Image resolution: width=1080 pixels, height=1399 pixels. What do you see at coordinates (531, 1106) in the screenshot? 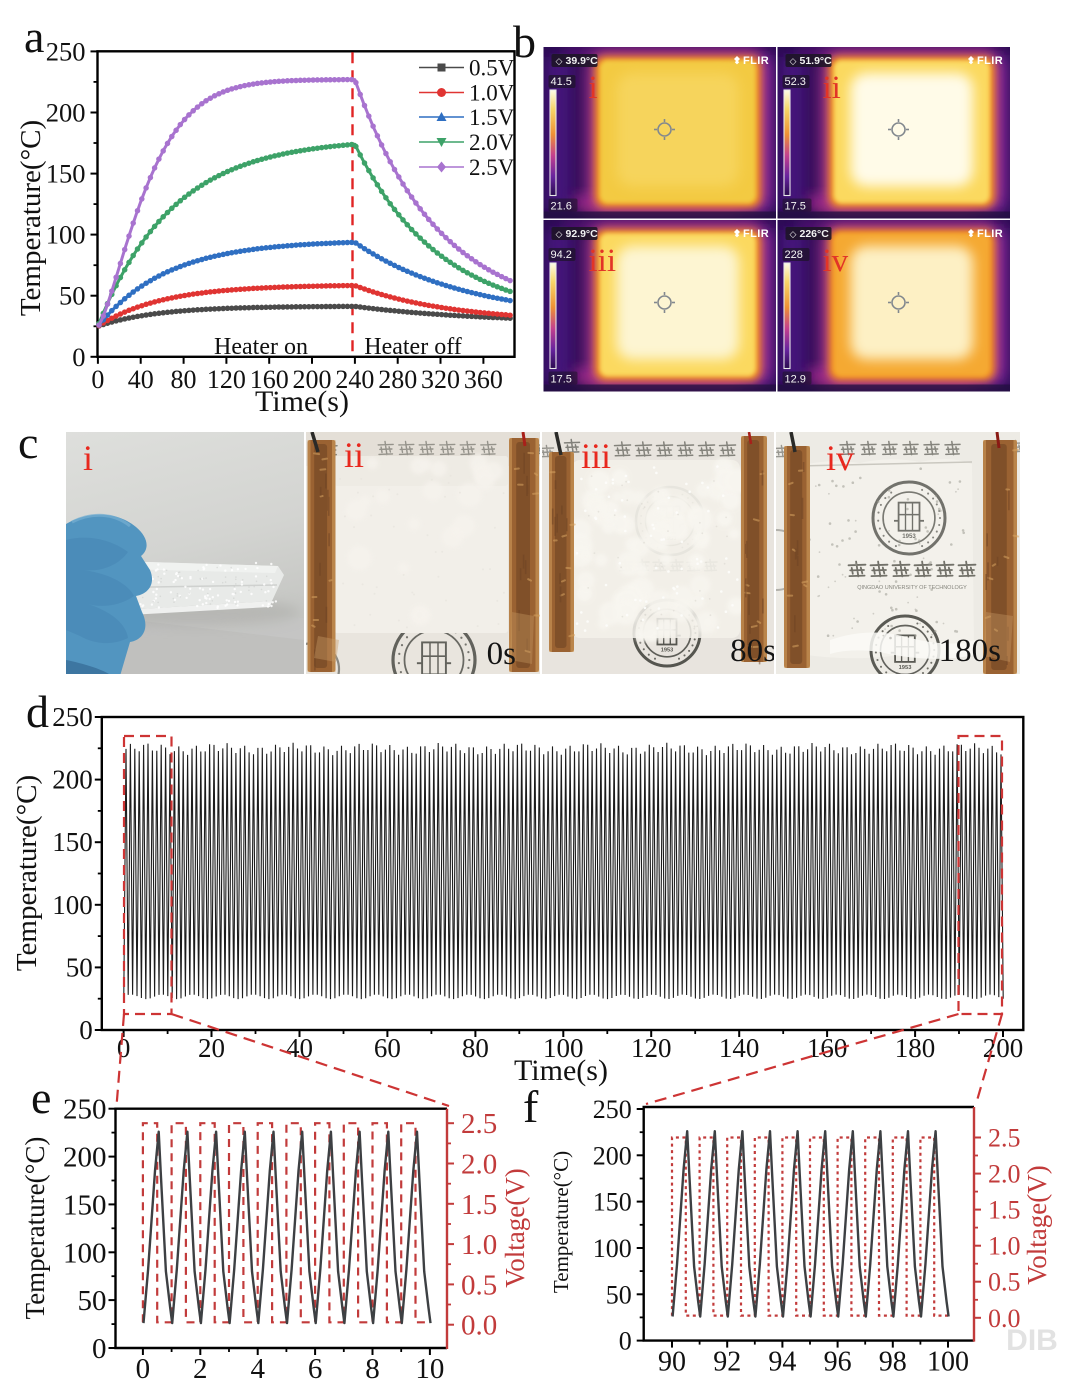
I see `svg-text: f` at bounding box center [531, 1106].